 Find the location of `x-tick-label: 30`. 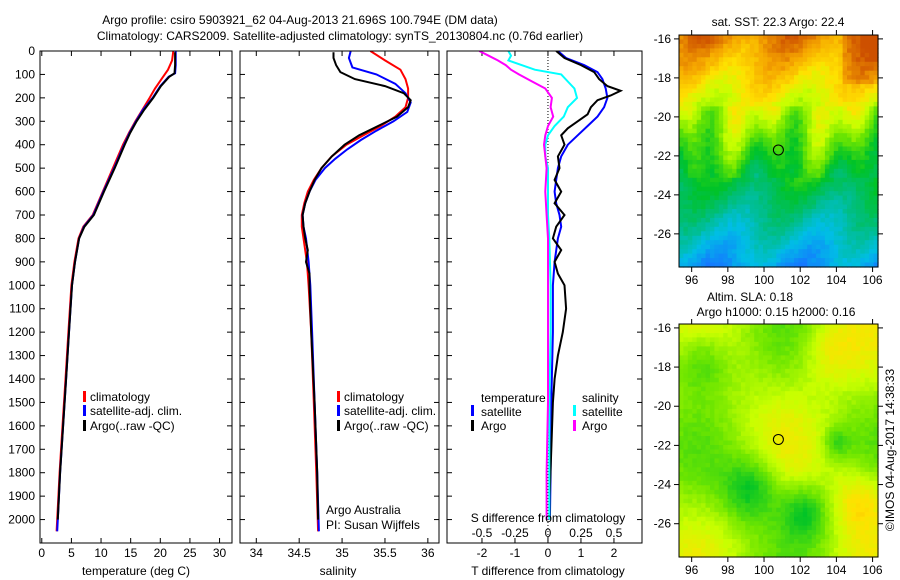

x-tick-label: 30 is located at coordinates (220, 553).